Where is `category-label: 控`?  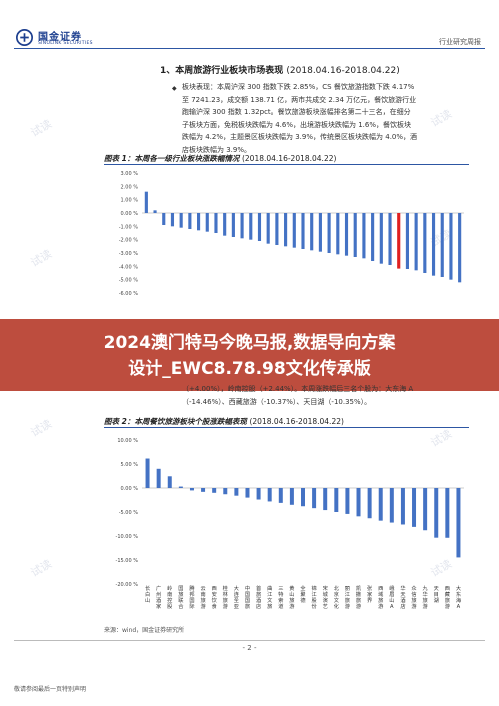 category-label: 控 is located at coordinates (169, 600).